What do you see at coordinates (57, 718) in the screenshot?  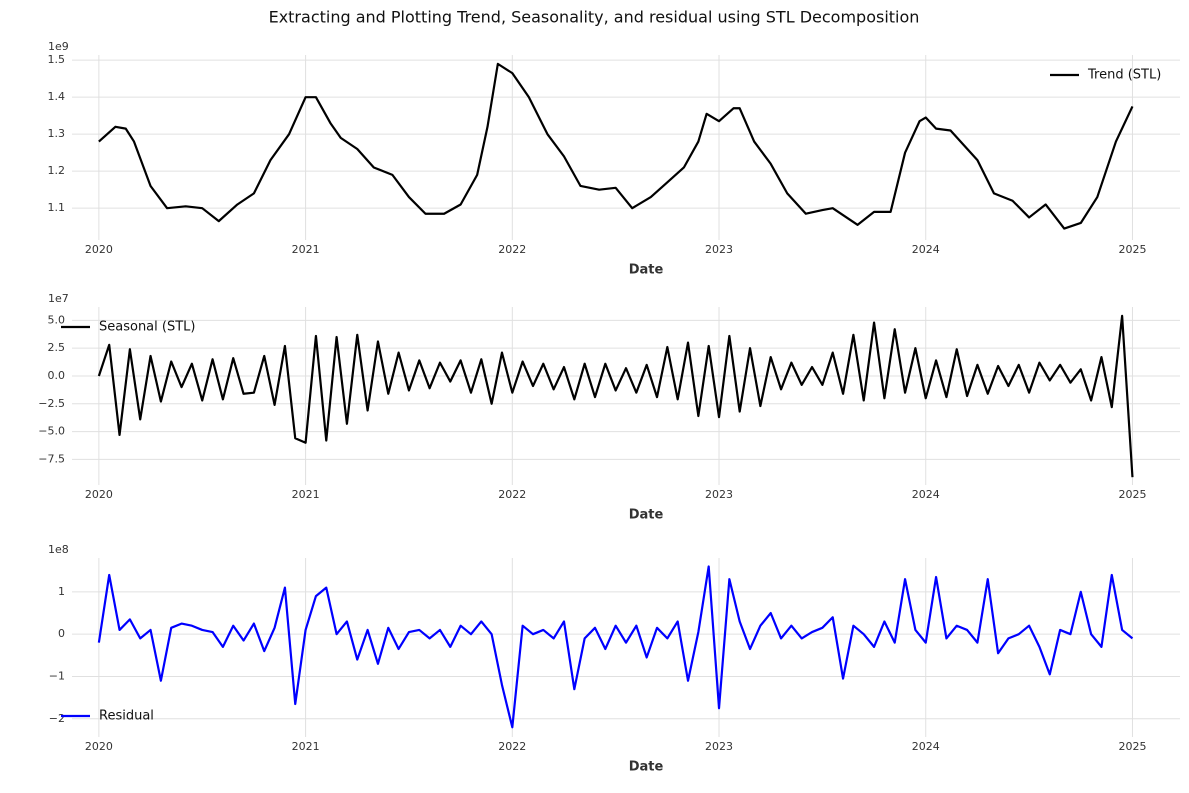 I see `y-tick-label: −2` at bounding box center [57, 718].